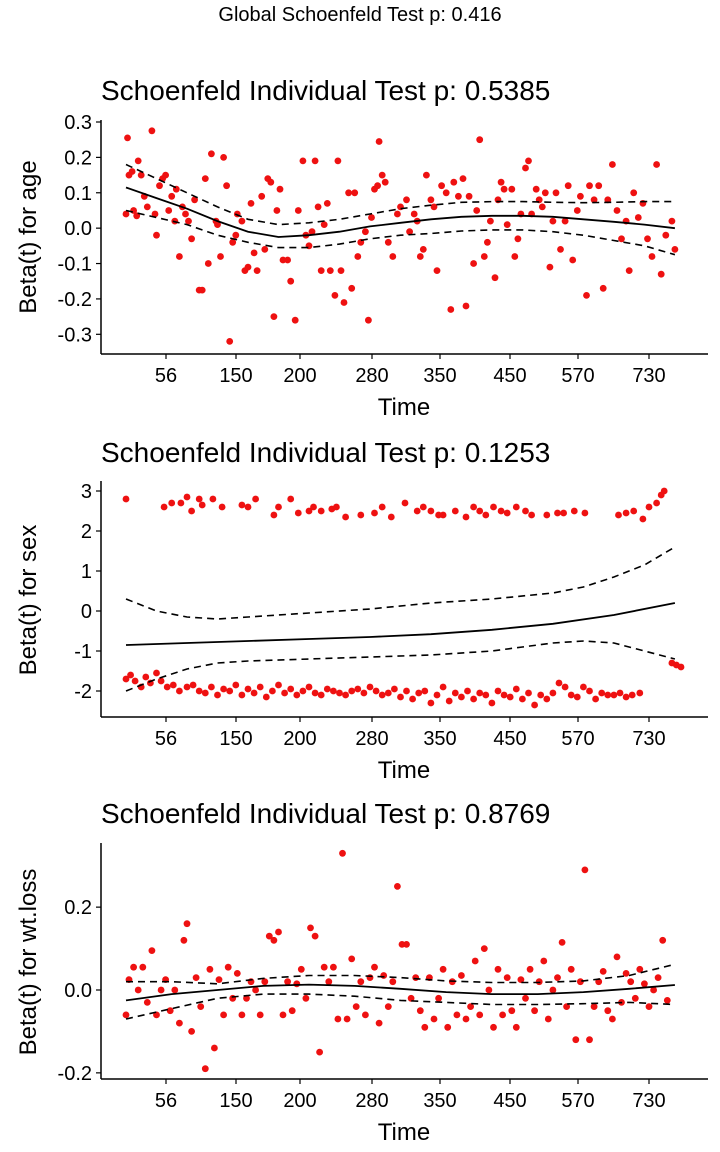 The width and height of the screenshot is (720, 1152). What do you see at coordinates (400, 212) in the screenshot?
I see `fit-line` at bounding box center [400, 212].